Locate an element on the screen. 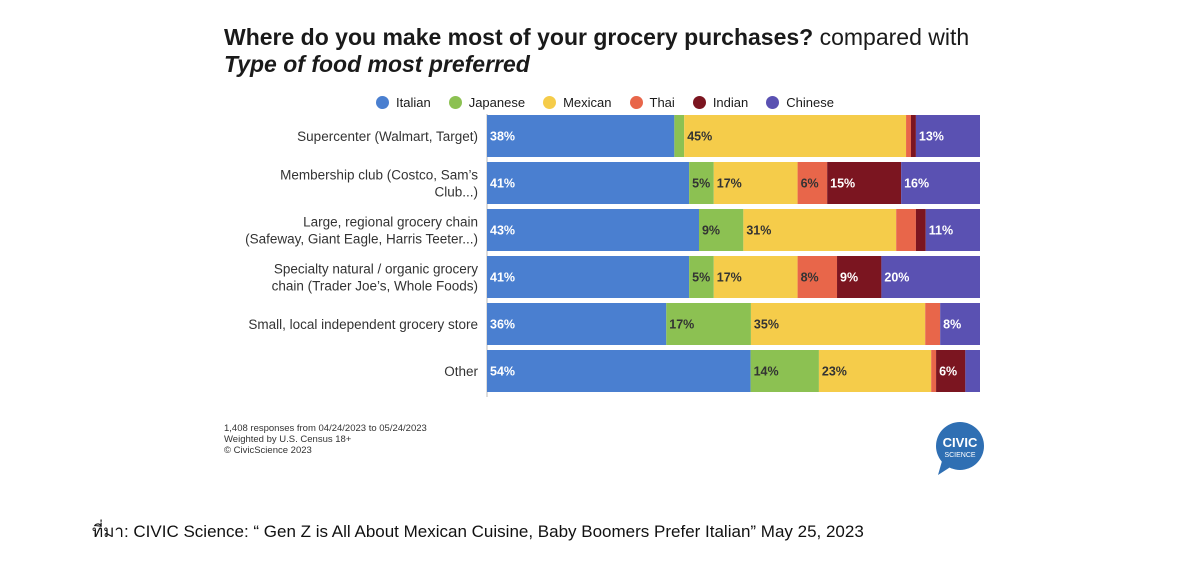  category-label: Other is located at coordinates (461, 371).